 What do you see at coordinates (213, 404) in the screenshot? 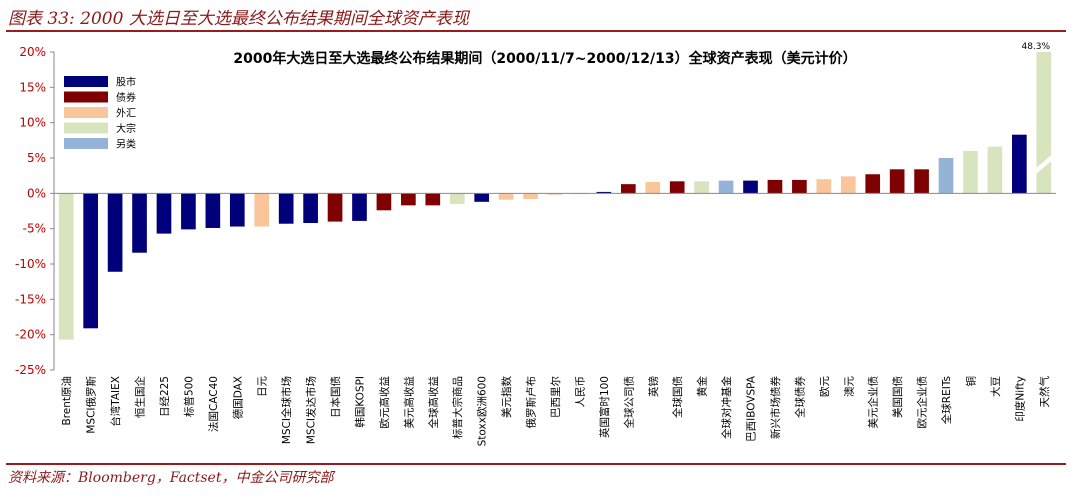
I see `category-label: 法国CAC40` at bounding box center [213, 404].